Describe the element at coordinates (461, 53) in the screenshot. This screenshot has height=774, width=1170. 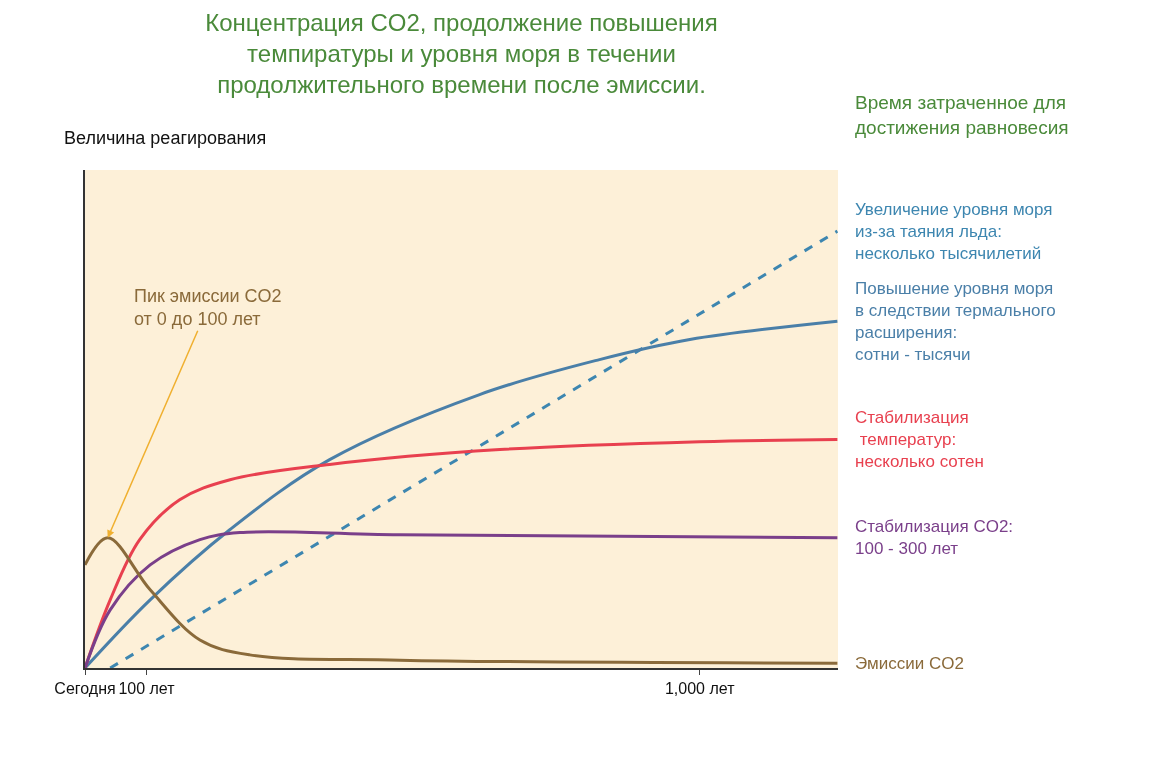
I see `chart-title: Концентрация CO2, продолжение повышения темпиратуры и уровня моря в течении продолжительного времени после эмиссии.` at that location.